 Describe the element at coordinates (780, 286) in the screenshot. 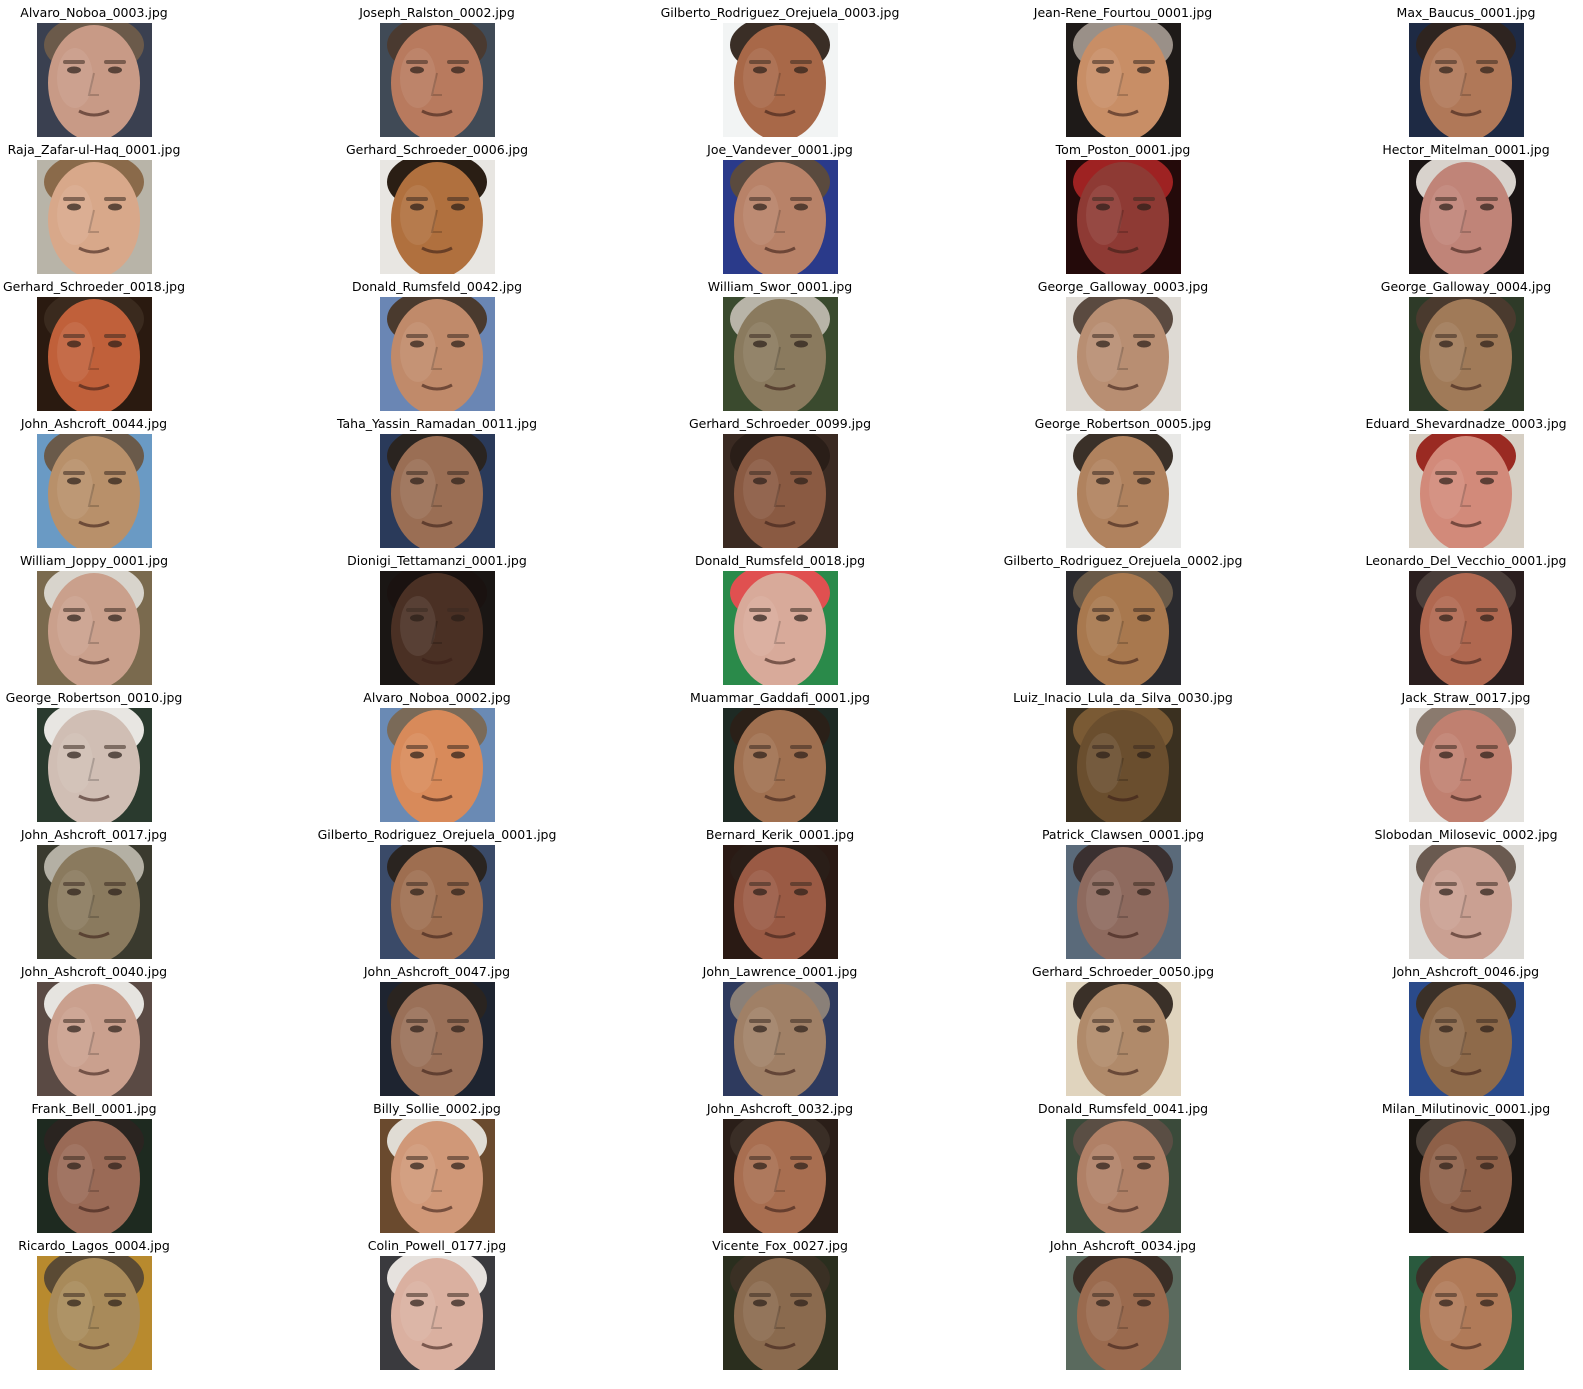

I see `image-filename-title: William_Swor_0001.jpg` at that location.